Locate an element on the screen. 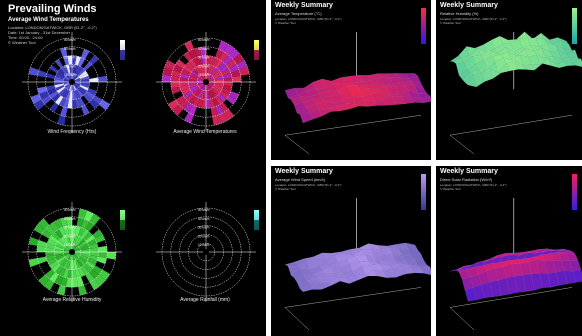  center-dot is located at coordinates (206, 82).